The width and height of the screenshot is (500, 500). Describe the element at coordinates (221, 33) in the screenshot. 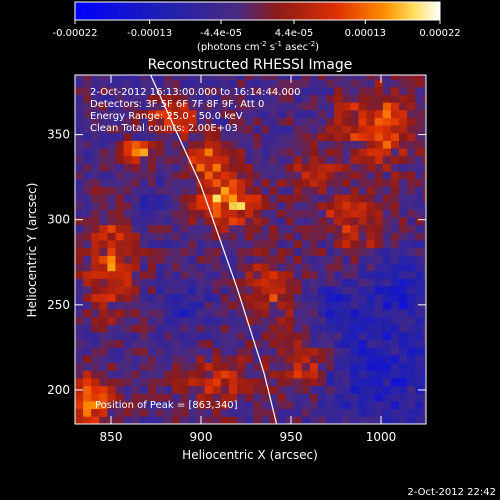

I see `colorbar-tick-label: -4.4e-05` at that location.